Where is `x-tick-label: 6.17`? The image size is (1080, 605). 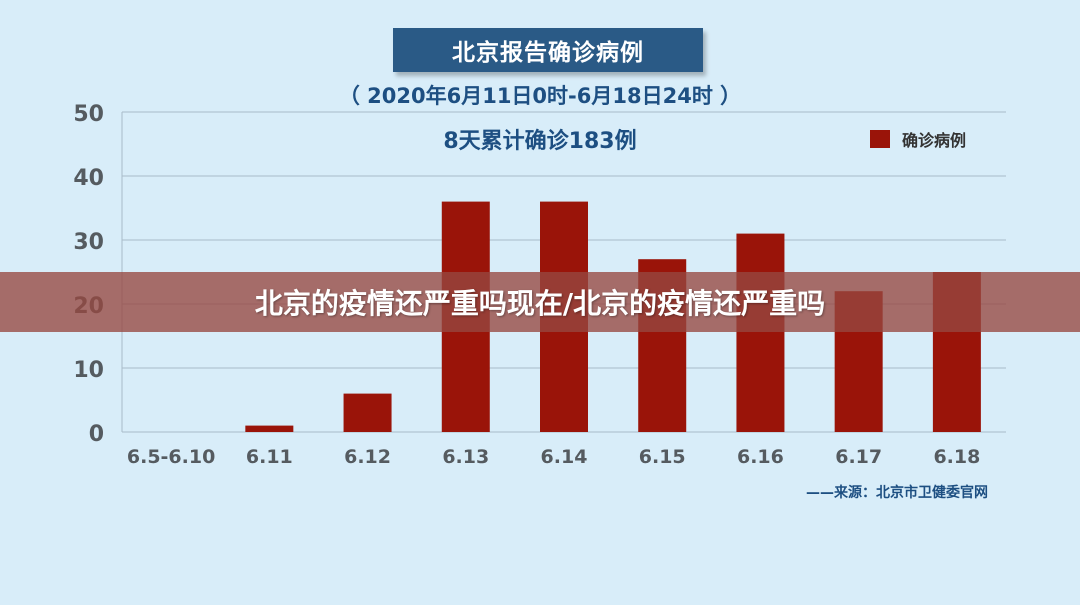 x-tick-label: 6.17 is located at coordinates (858, 457).